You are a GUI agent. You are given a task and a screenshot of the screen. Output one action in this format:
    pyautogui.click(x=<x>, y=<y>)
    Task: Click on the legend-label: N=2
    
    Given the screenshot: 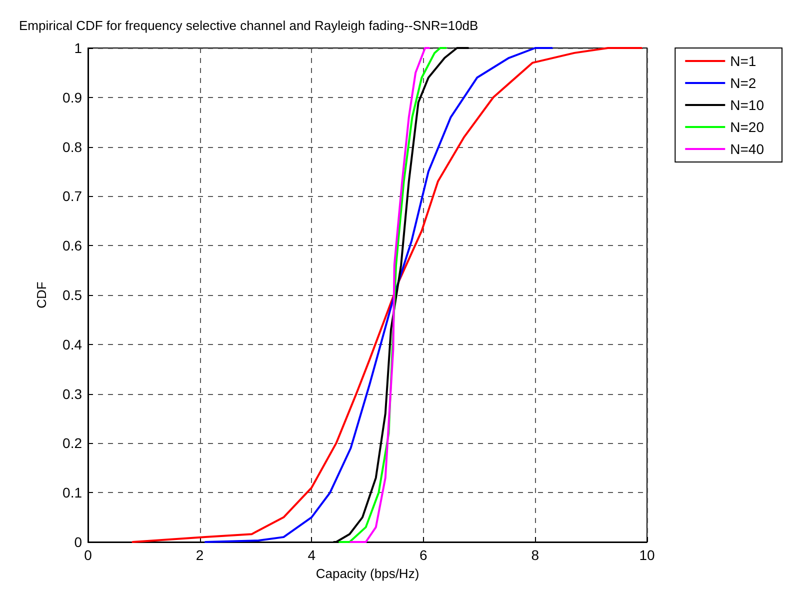 What is the action you would take?
    pyautogui.click(x=743, y=83)
    